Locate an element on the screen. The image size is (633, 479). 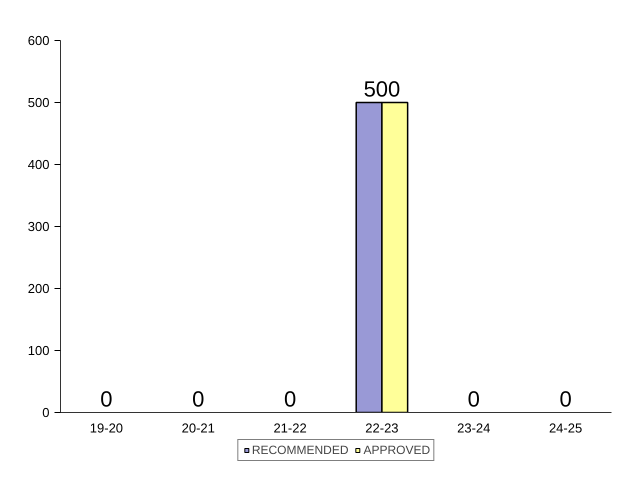
y-tick-label: 100 is located at coordinates (39, 350).